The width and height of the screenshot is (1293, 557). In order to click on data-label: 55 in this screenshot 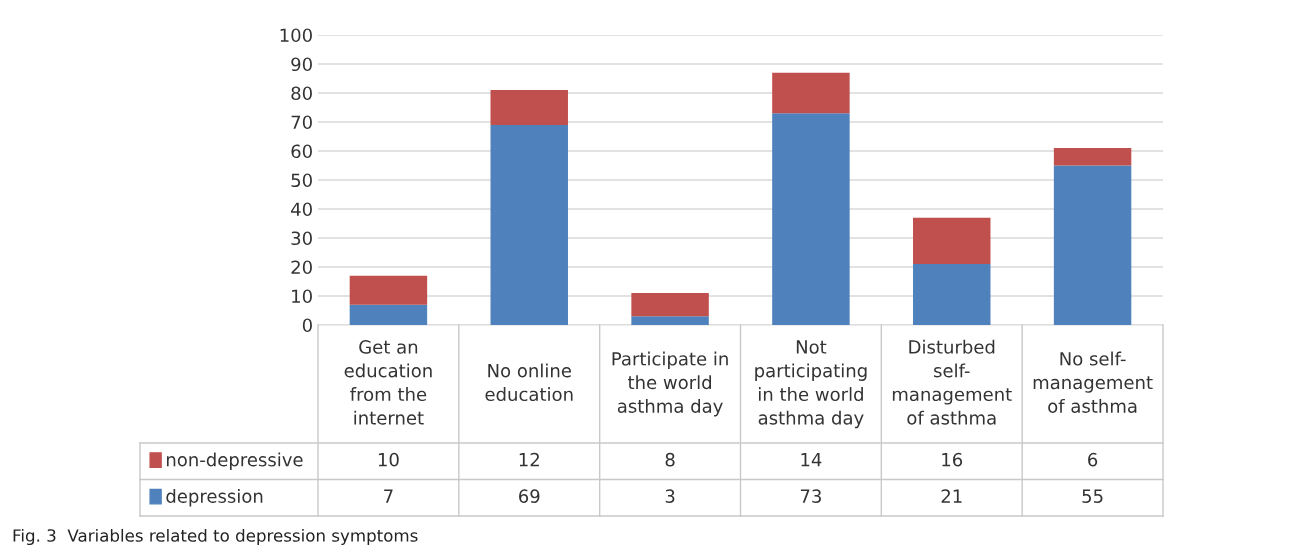, I will do `click(1092, 496)`.